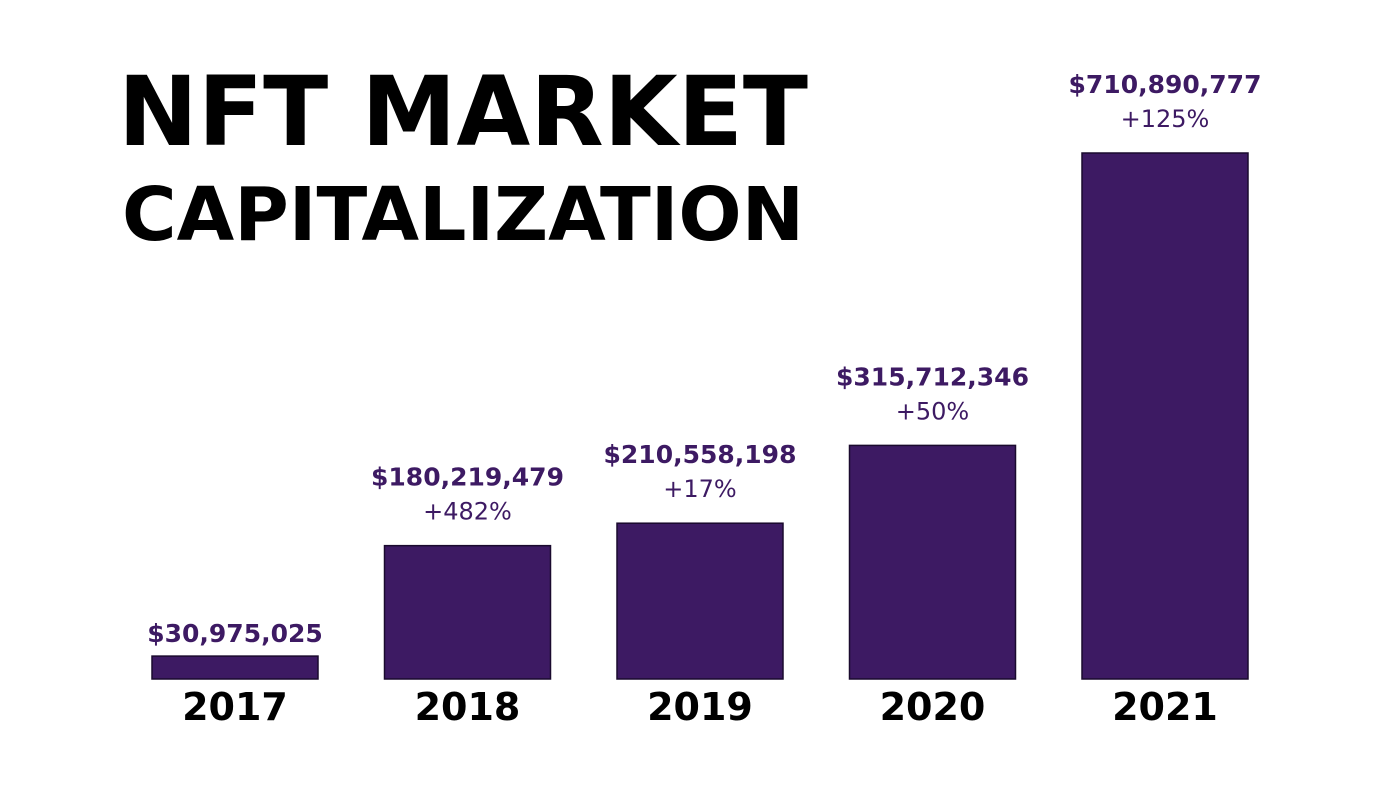 The image size is (1400, 795). I want to click on bar-2017, so click(235, 667).